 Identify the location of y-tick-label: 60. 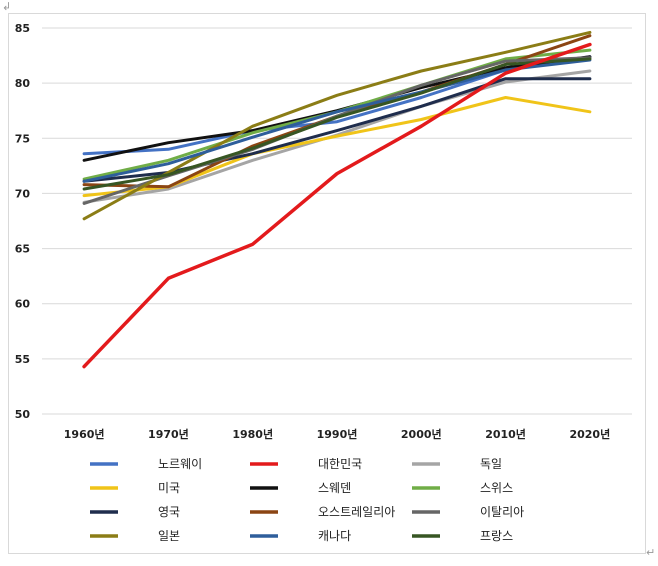
(23, 304).